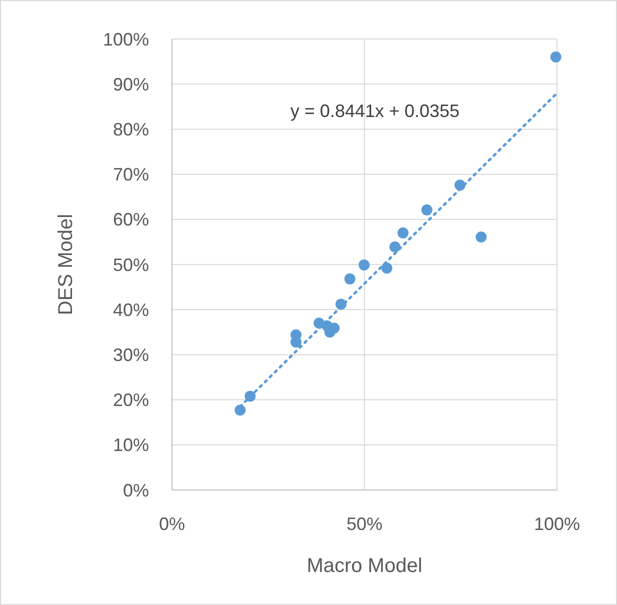  Describe the element at coordinates (130, 400) in the screenshot. I see `y-tick-label: 20%` at that location.